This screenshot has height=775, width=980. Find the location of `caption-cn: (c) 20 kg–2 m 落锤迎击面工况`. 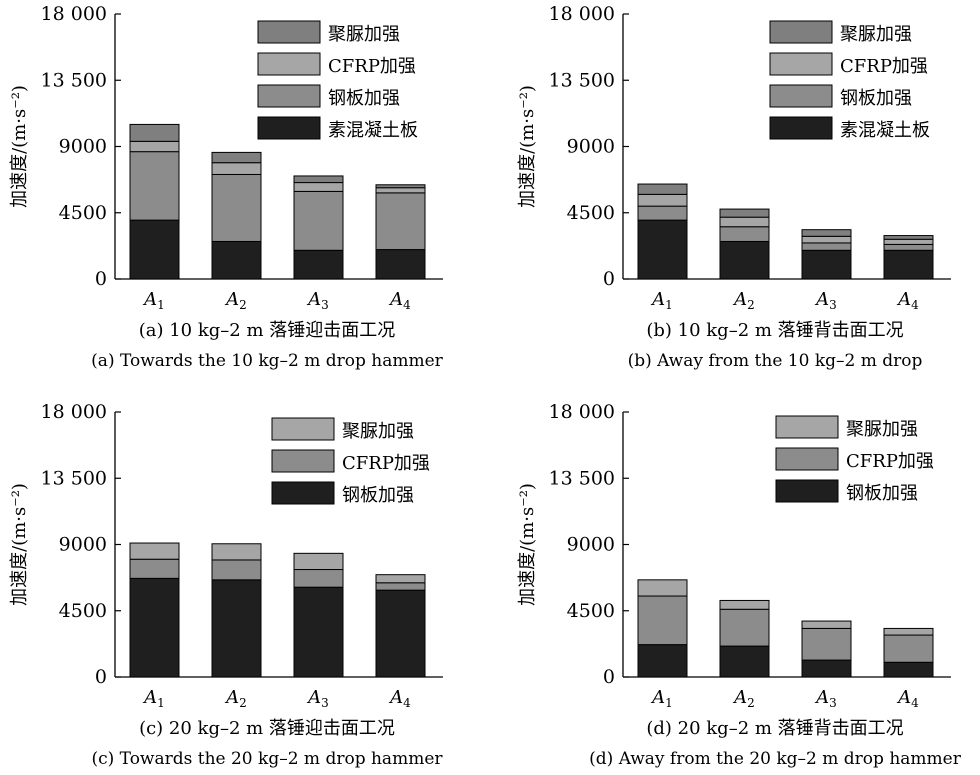

caption-cn: (c) 20 kg–2 m 落锤迎击面工况 is located at coordinates (267, 728).